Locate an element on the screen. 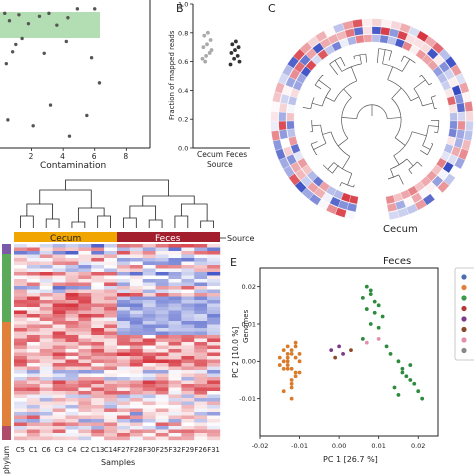 This screenshot has height=474, width=474. sample-label: C2 is located at coordinates (84, 450).